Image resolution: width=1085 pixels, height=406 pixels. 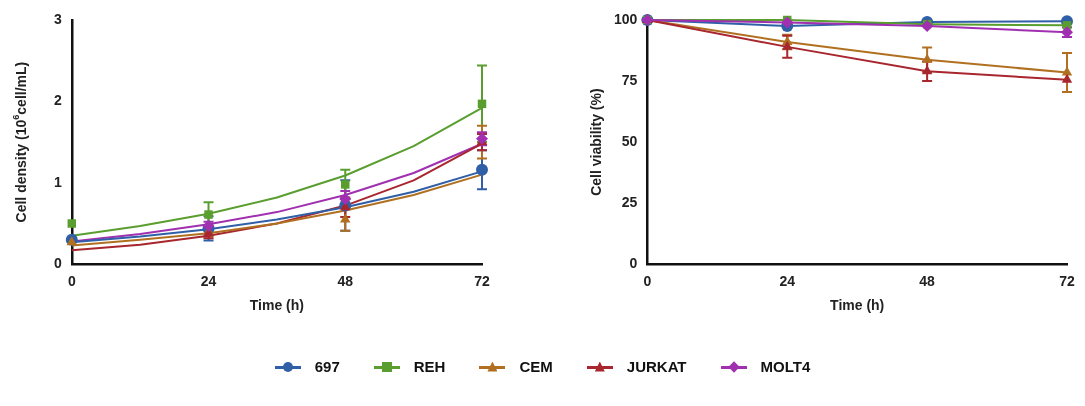 I want to click on y-axis-title: Cell density (106cell/mL), so click(x=20, y=142).